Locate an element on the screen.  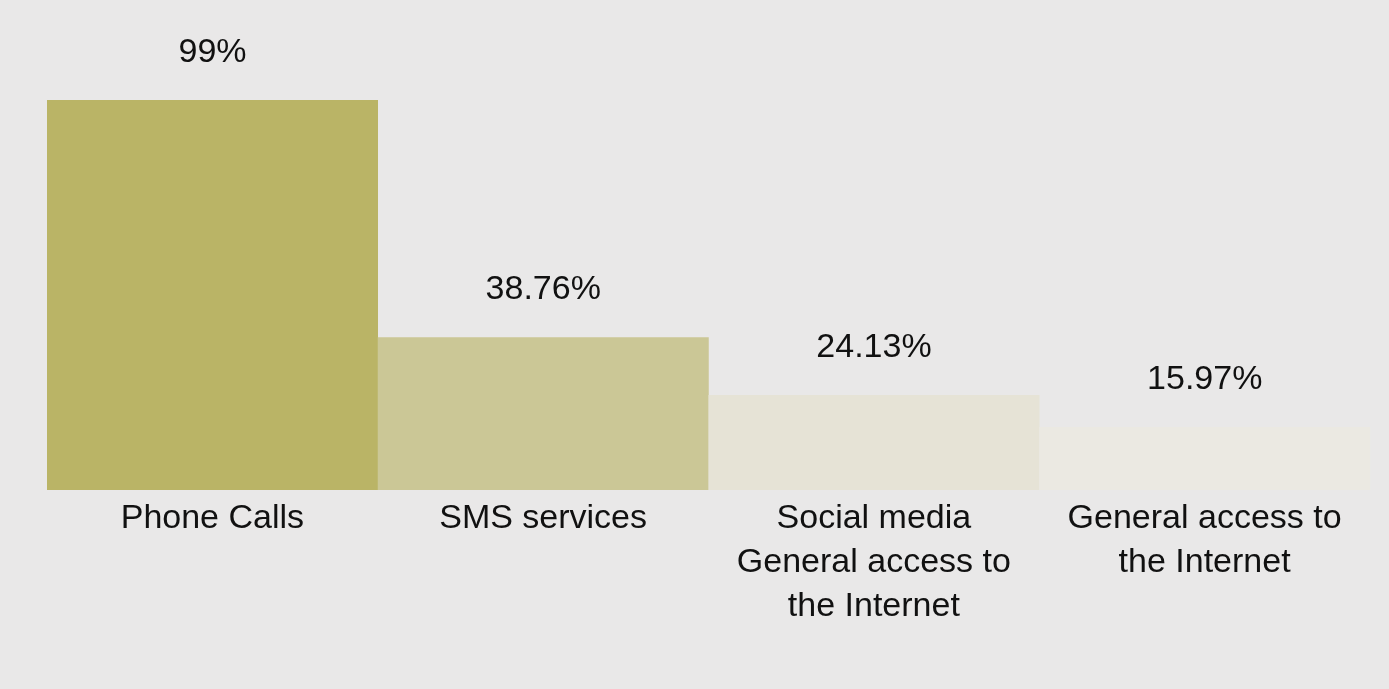
x-tick-label: Social media General access to the Internet is located at coordinates (873, 560).